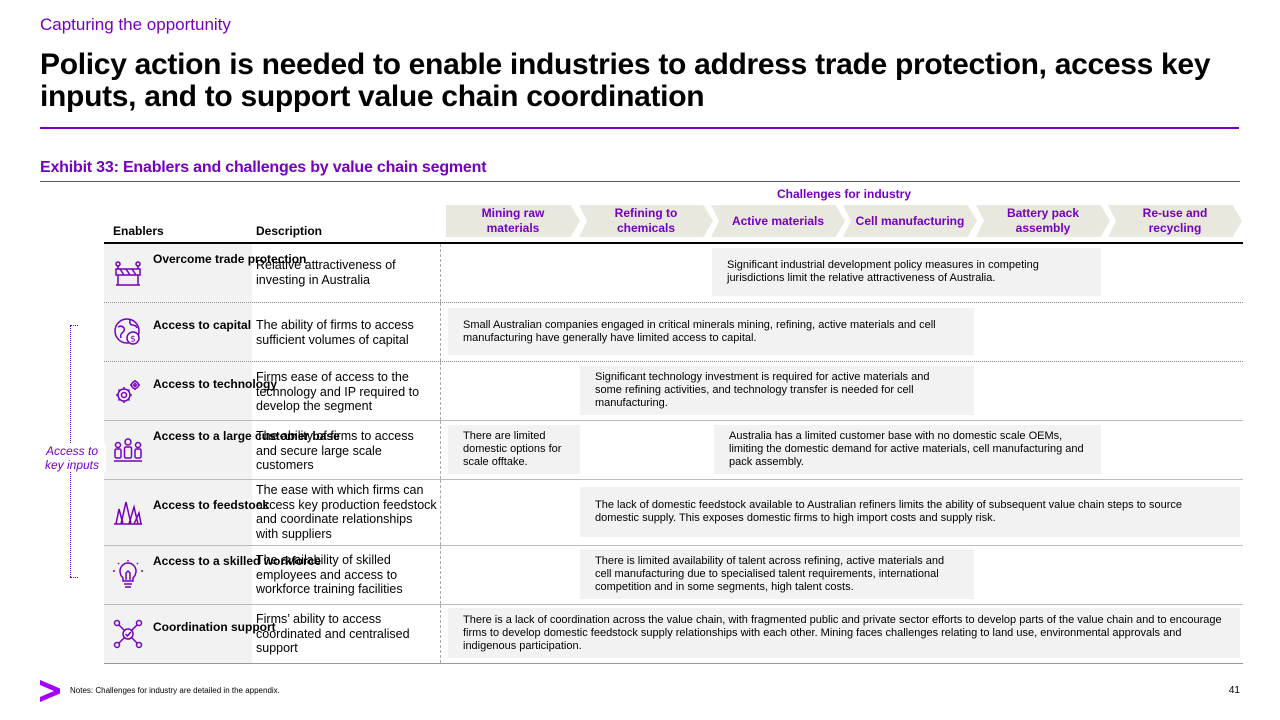  Describe the element at coordinates (215, 384) in the screenshot. I see `enabler-label: Access to technology` at that location.